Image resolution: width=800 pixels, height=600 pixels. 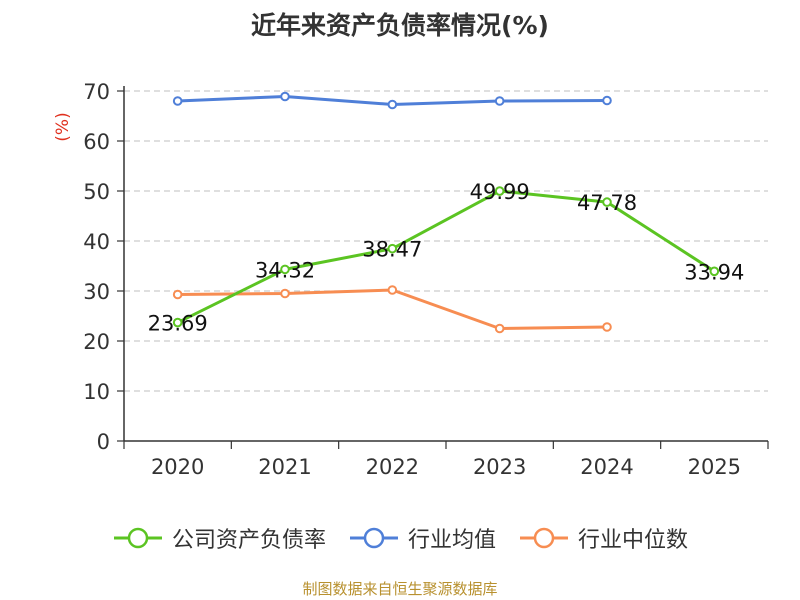 I want to click on legend-label: 行业中位数, so click(x=633, y=540).